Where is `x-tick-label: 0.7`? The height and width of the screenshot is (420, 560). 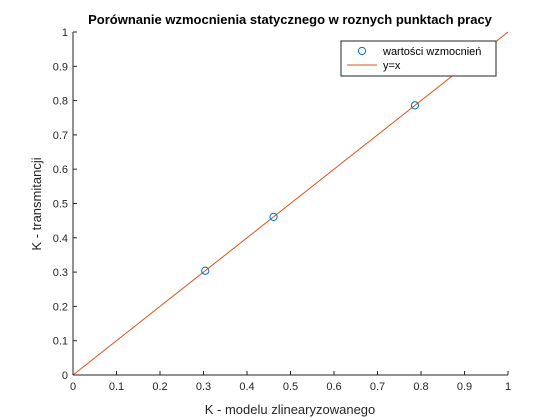
x-tick-label: 0.7 is located at coordinates (377, 387).